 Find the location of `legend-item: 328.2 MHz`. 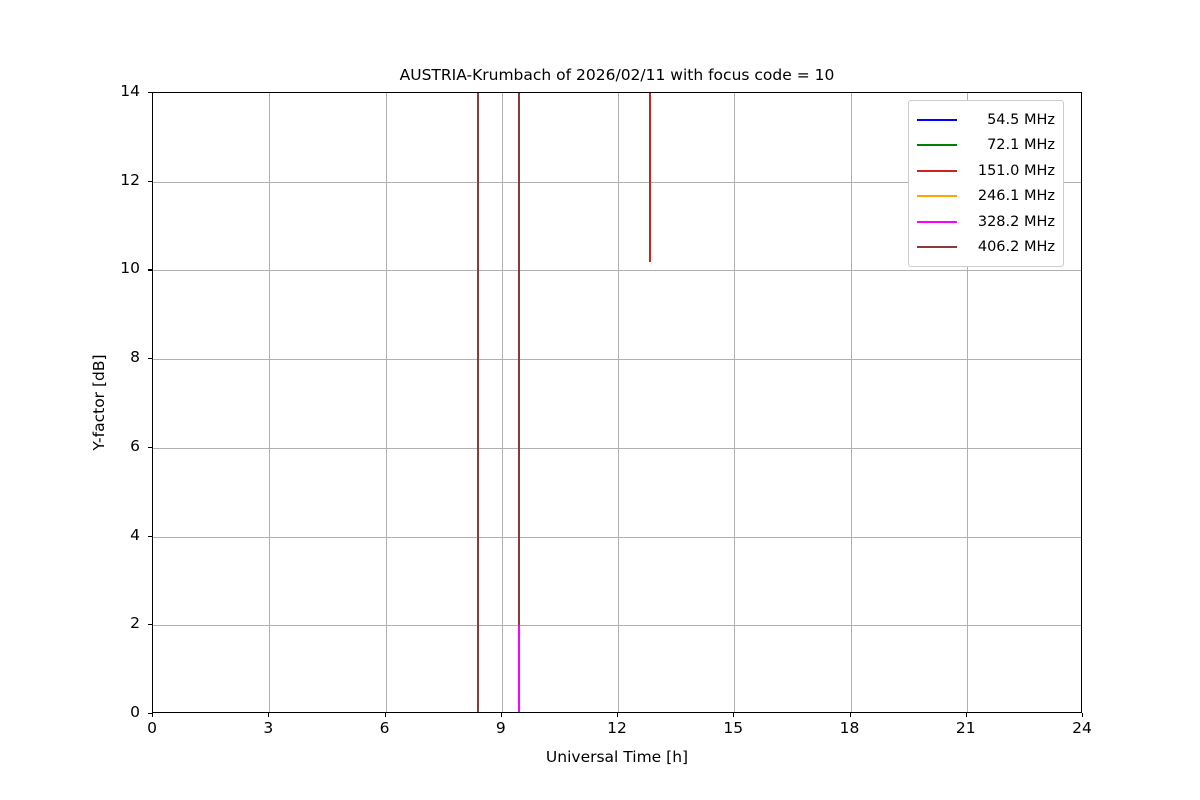

legend-item: 328.2 MHz is located at coordinates (986, 222).